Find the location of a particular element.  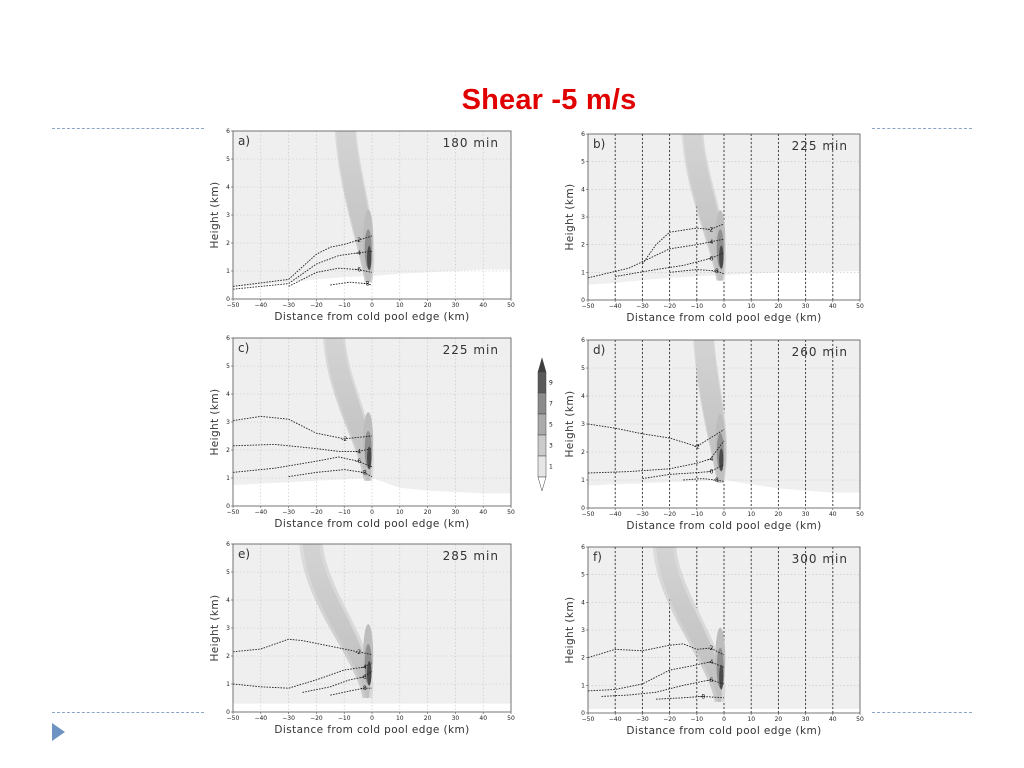

plume is located at coordinates (354, 207).